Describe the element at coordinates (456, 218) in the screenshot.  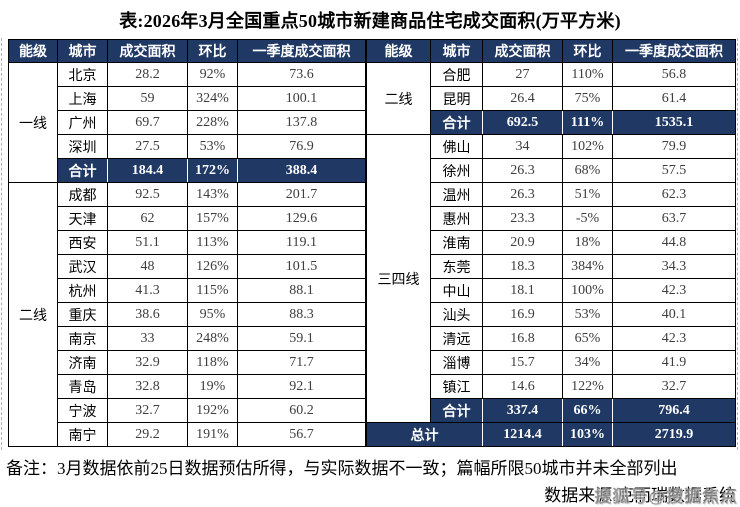
I see `city-cell: 惠州` at that location.